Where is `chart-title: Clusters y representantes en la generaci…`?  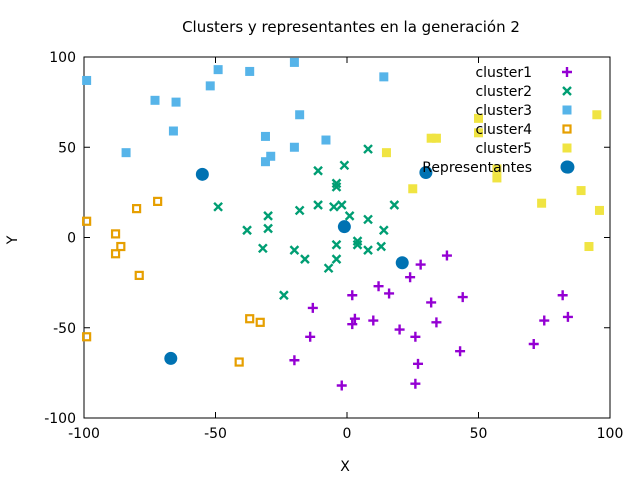 chart-title: Clusters y representantes en la generaci… is located at coordinates (351, 27).